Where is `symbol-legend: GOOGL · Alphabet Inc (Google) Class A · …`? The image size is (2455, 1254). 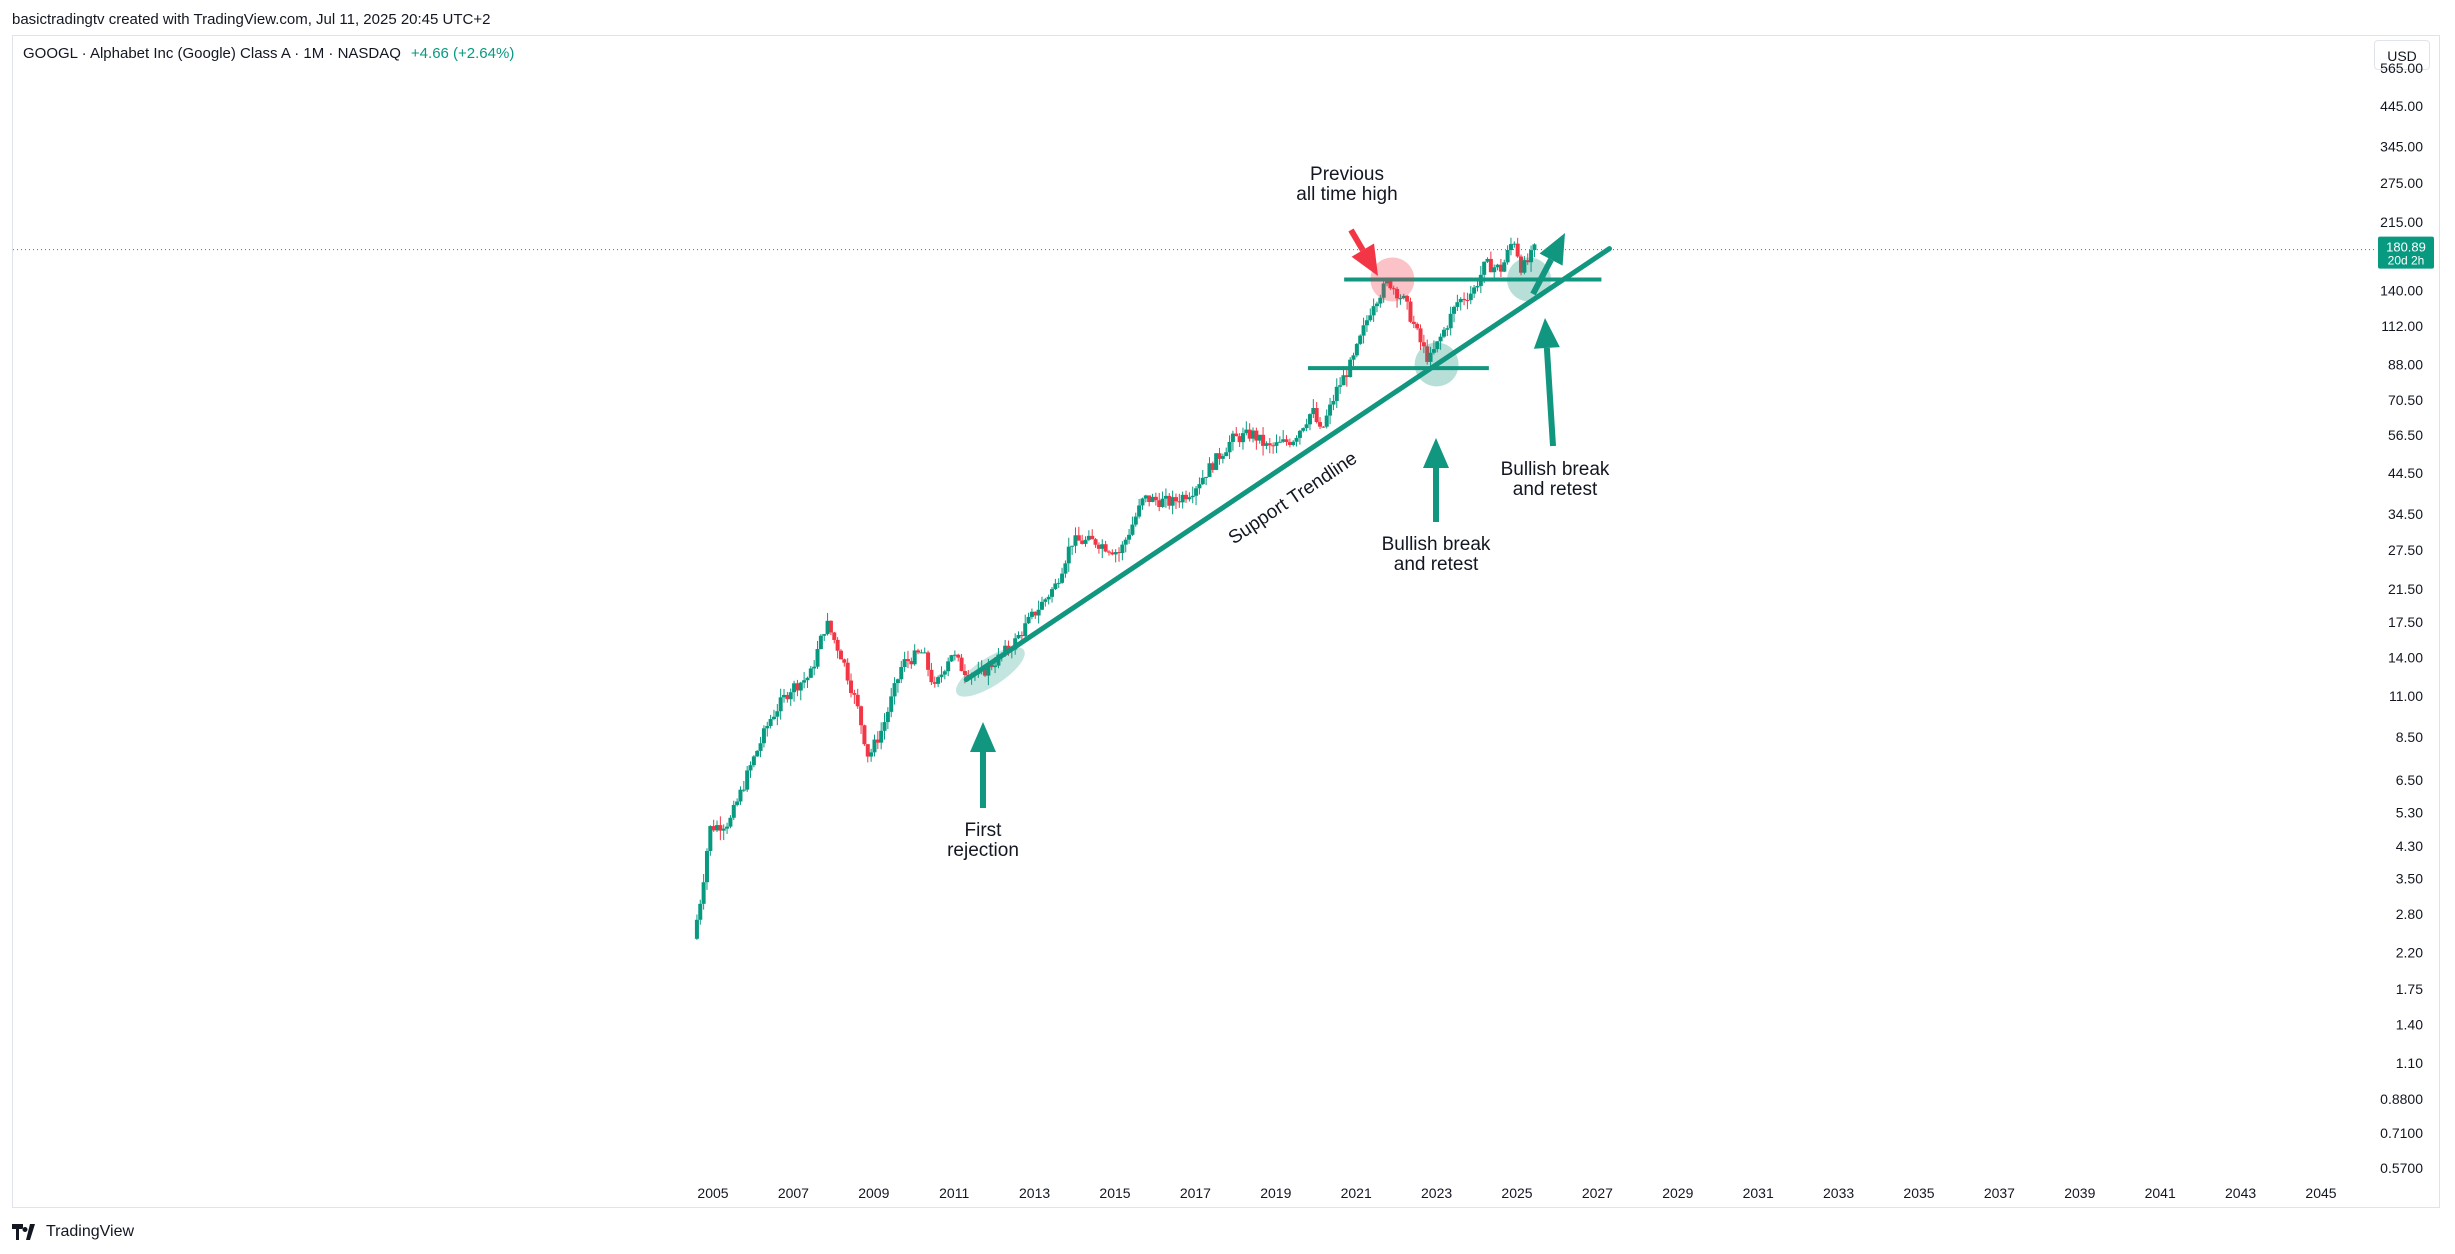 symbol-legend: GOOGL · Alphabet Inc (Google) Class A · … is located at coordinates (268, 53).